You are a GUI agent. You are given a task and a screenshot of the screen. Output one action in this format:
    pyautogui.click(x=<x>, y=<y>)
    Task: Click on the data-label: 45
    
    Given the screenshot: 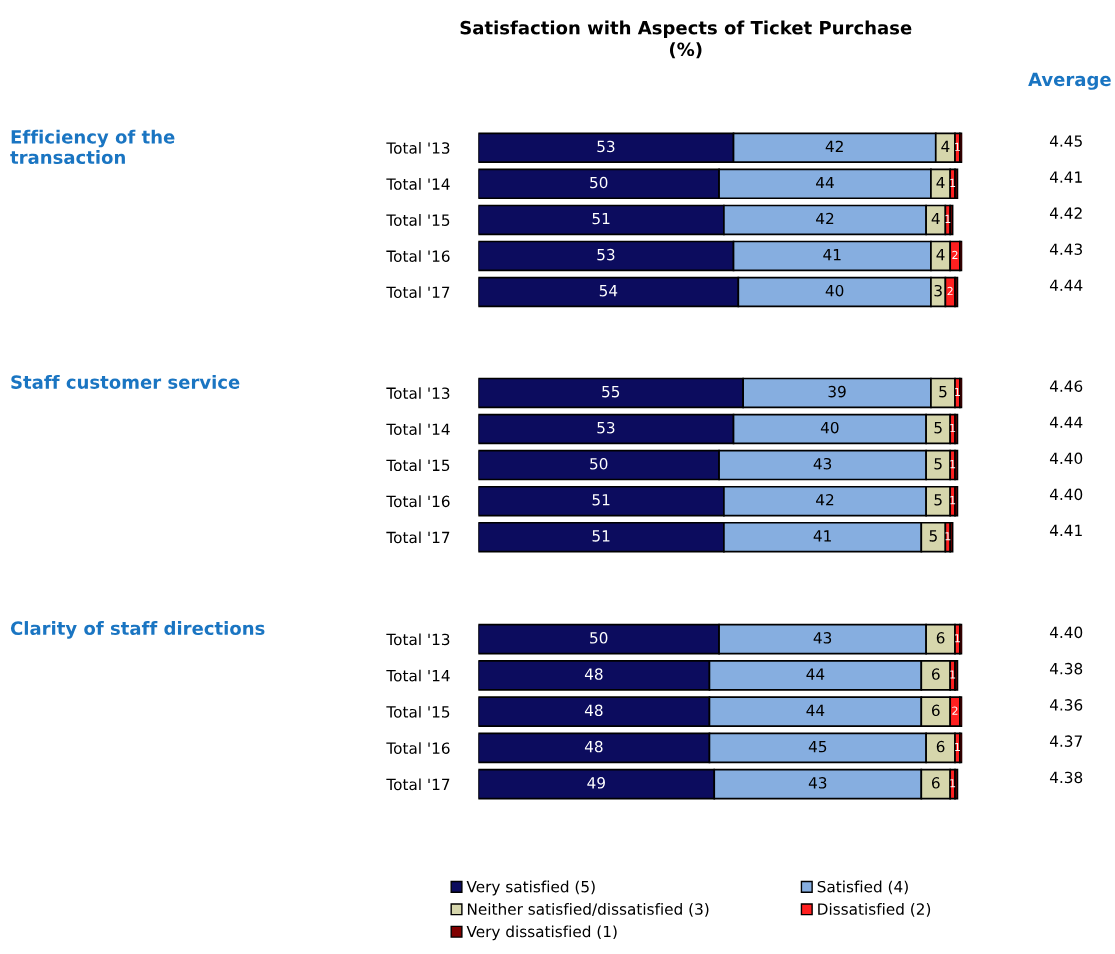 What is the action you would take?
    pyautogui.click(x=817, y=747)
    